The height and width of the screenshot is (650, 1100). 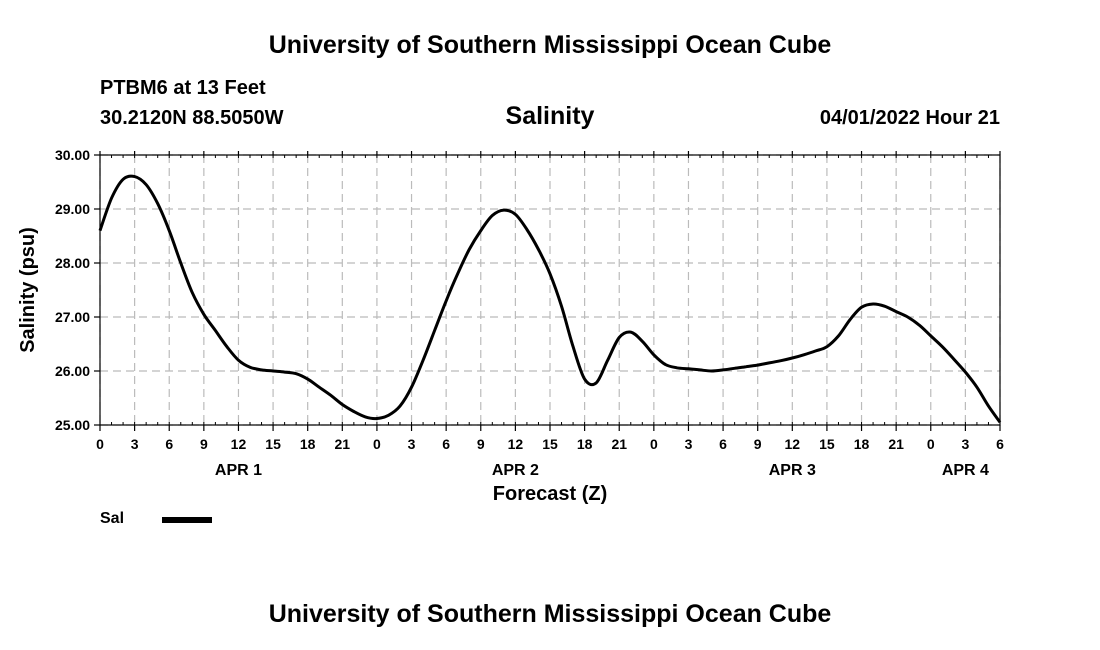 What do you see at coordinates (72, 371) in the screenshot?
I see `y-tick-label: 26.00` at bounding box center [72, 371].